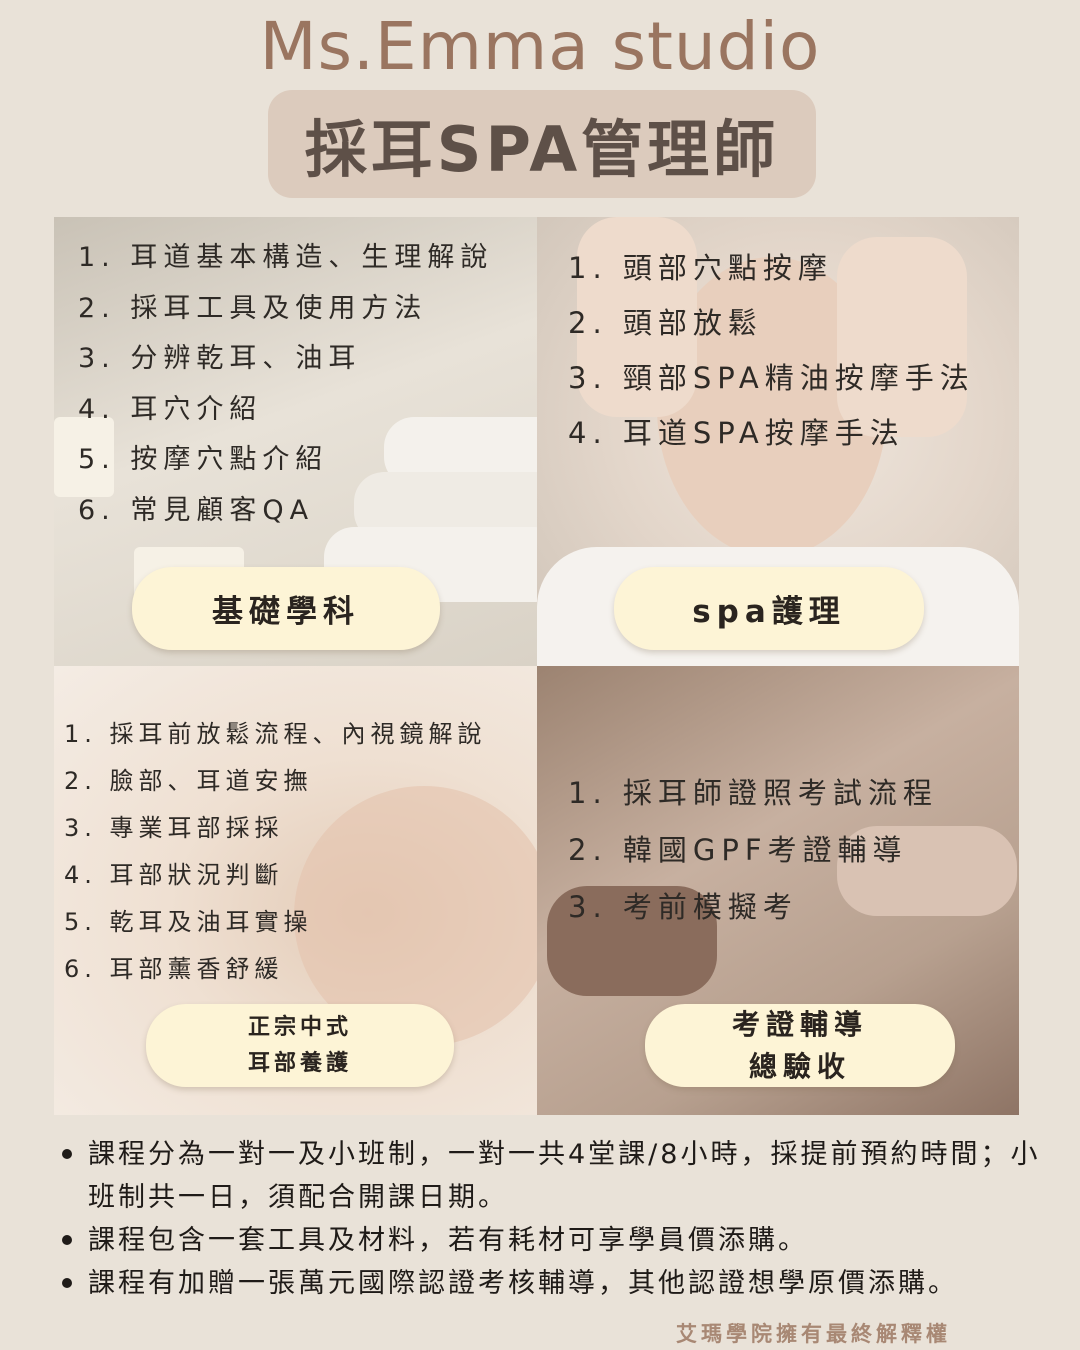 Image resolution: width=1080 pixels, height=1350 pixels. What do you see at coordinates (174, 969) in the screenshot?
I see `list-item: 6. 耳部薰香舒緩` at bounding box center [174, 969].